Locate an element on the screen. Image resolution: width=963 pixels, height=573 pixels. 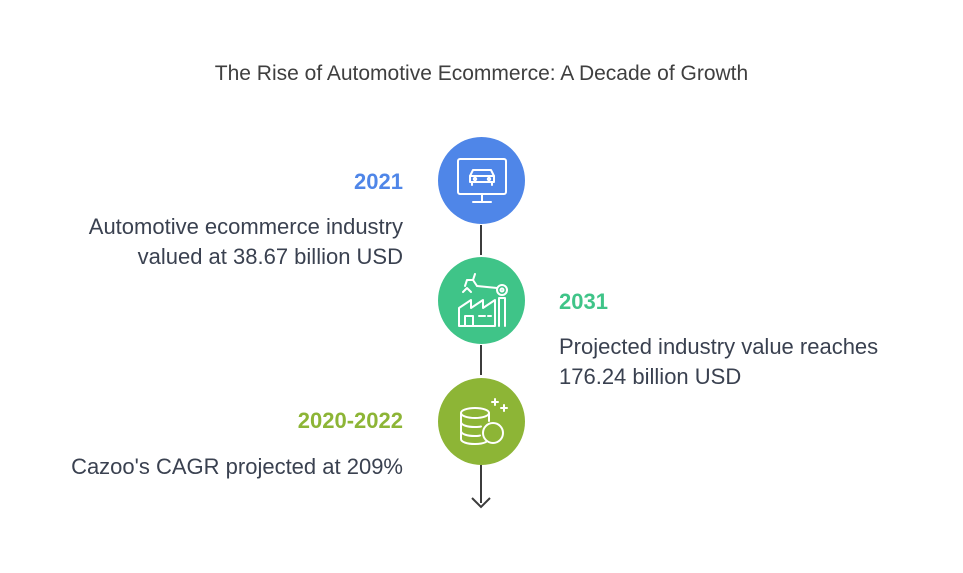
milestone-year: 2031 is located at coordinates (583, 301).